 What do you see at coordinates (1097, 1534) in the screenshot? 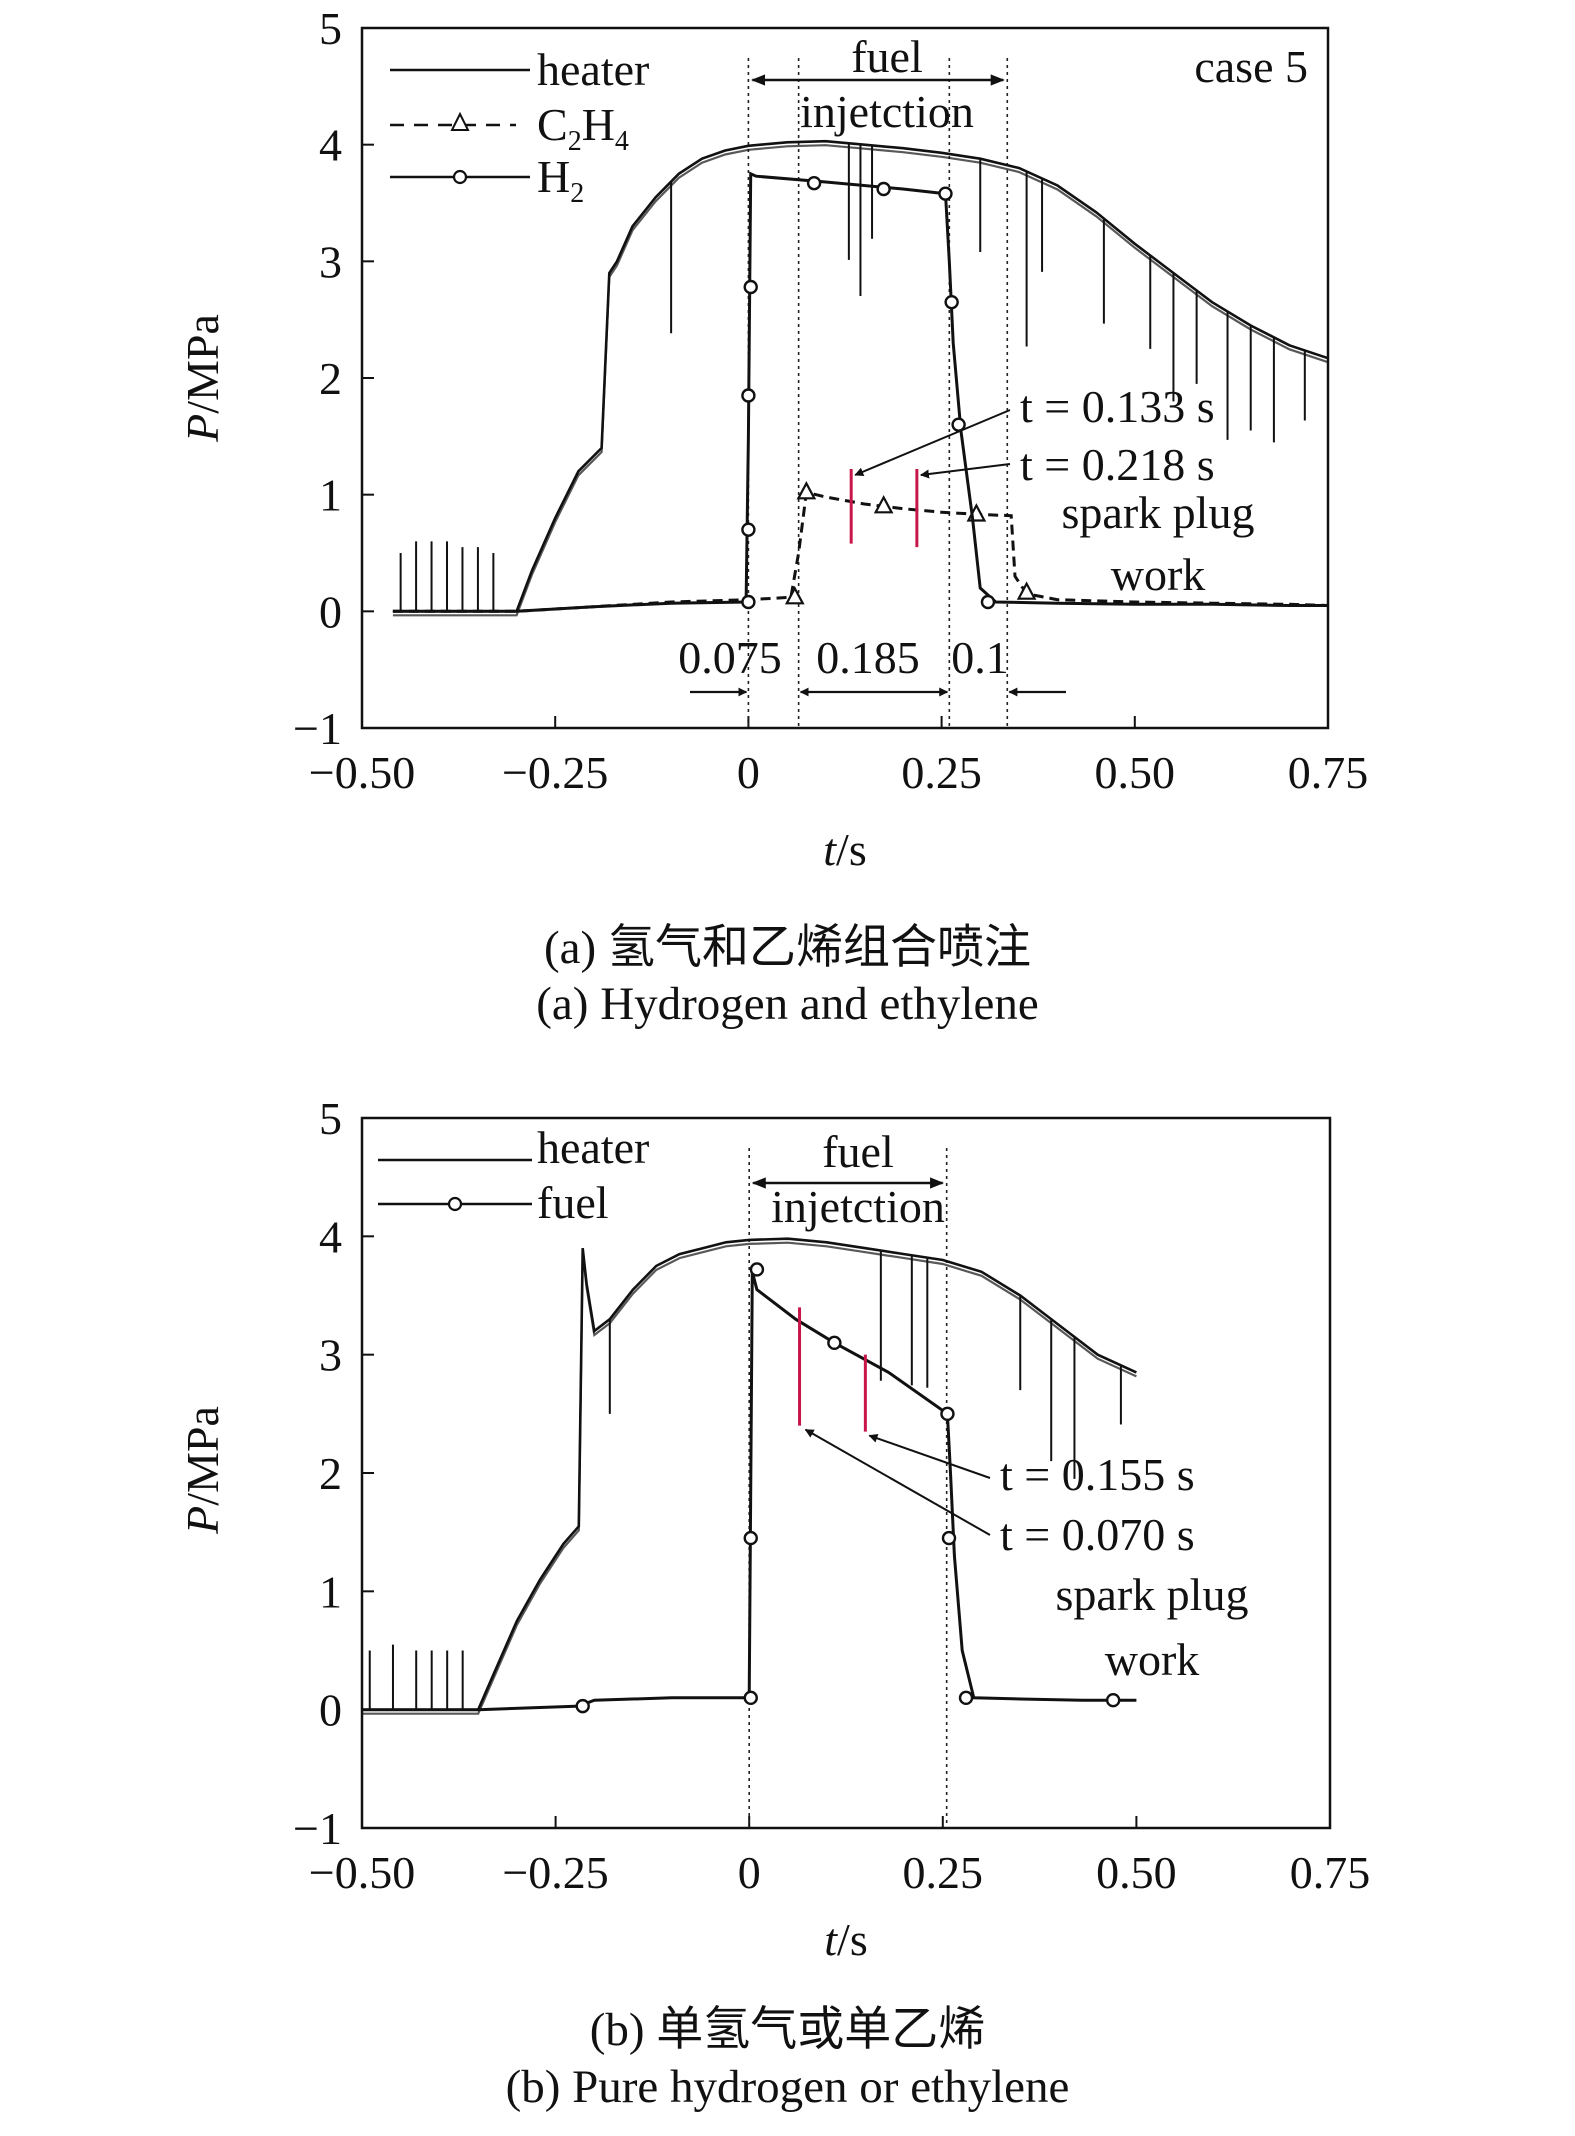
I see `annotation-spark-time-2: t = 0.070 s` at bounding box center [1097, 1534].